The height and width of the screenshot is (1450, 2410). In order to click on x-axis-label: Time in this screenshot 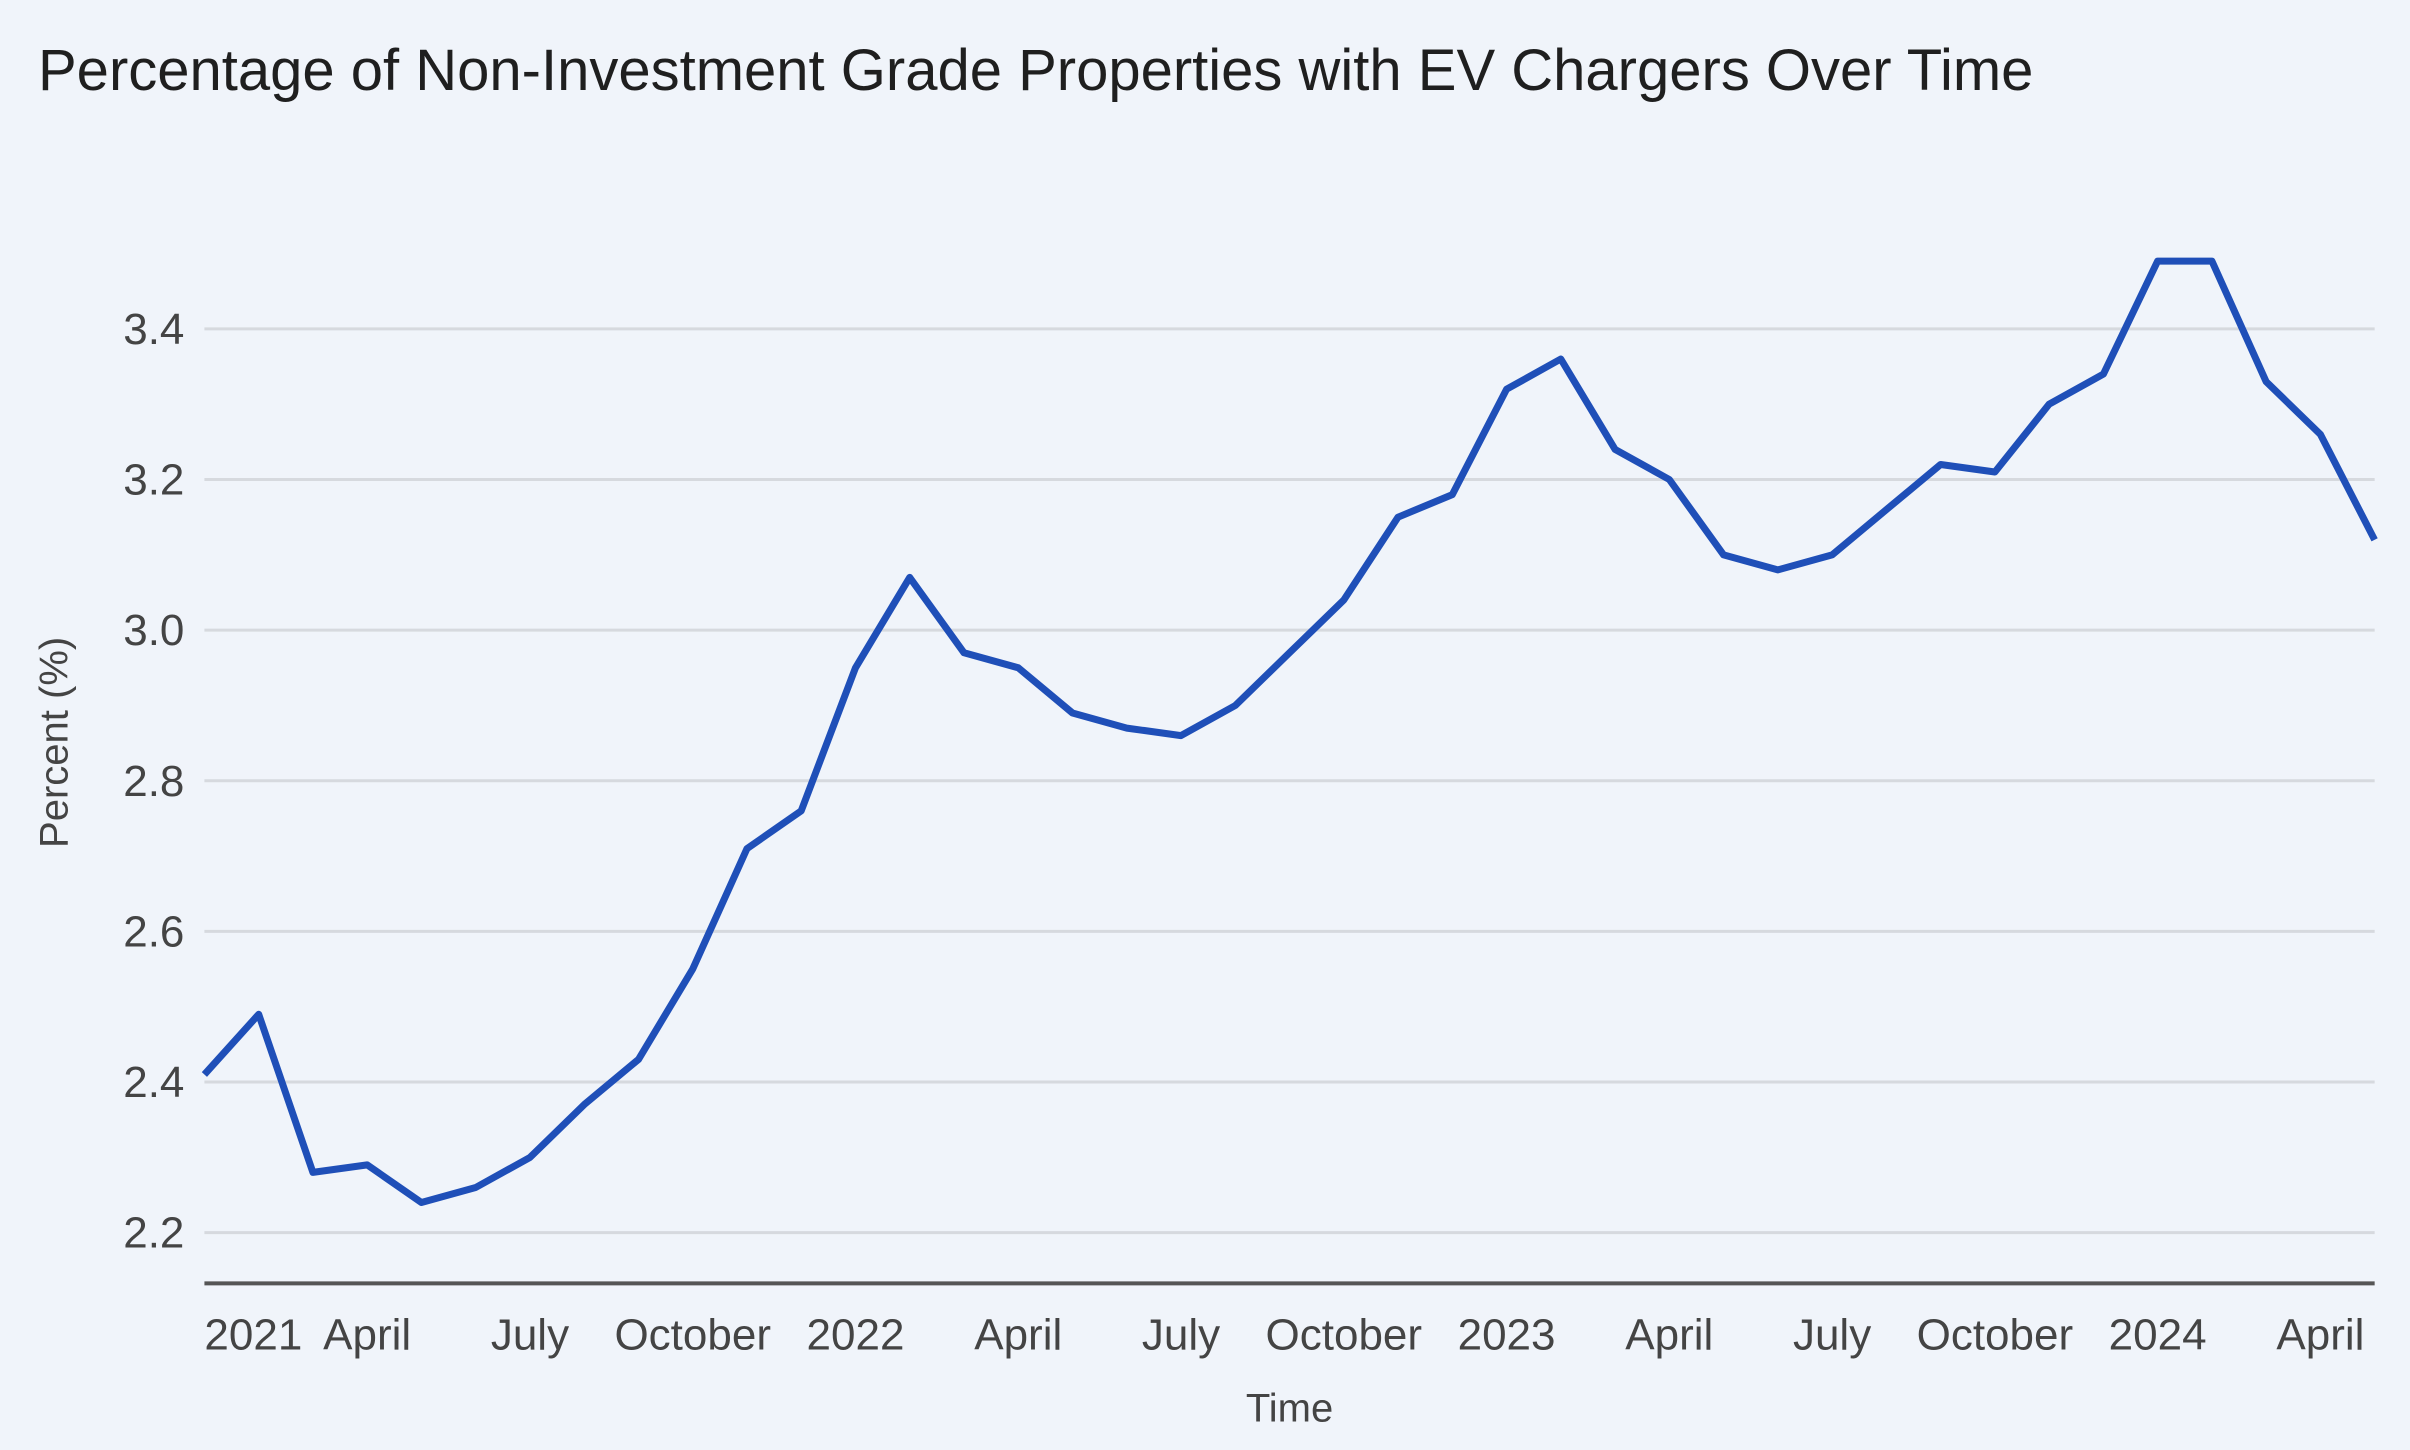, I will do `click(1289, 1409)`.